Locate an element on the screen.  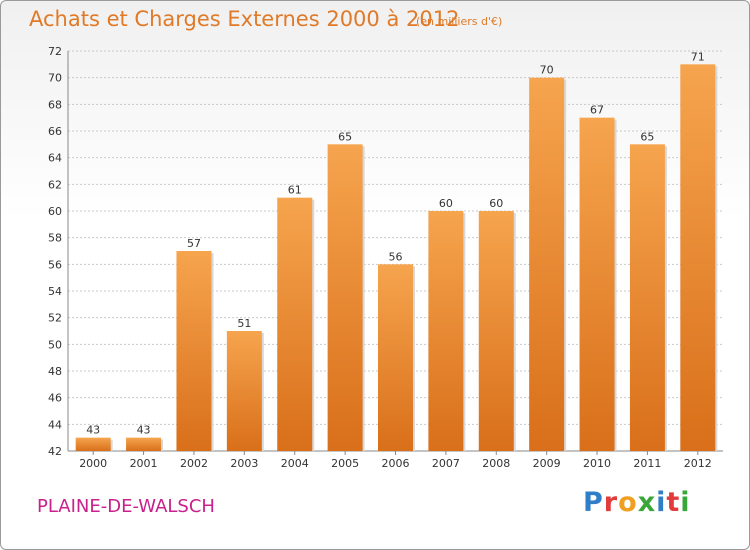
x-tick-label: 2006 is located at coordinates (396, 463).